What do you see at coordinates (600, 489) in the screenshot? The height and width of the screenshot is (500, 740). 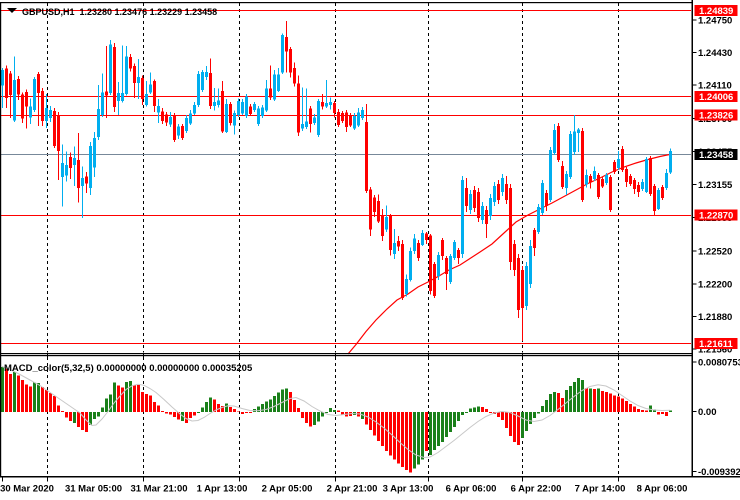 I see `svg-text: 7 Apr 14:00` at bounding box center [600, 489].